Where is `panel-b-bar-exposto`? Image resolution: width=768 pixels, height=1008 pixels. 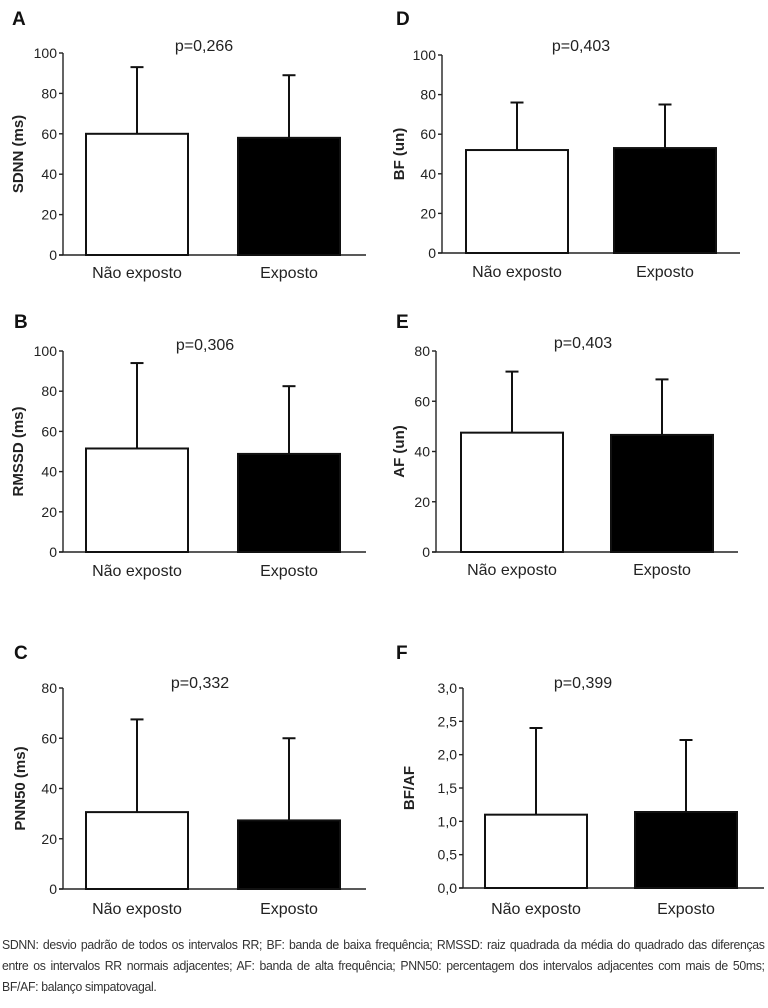
panel-b-bar-exposto is located at coordinates (289, 502).